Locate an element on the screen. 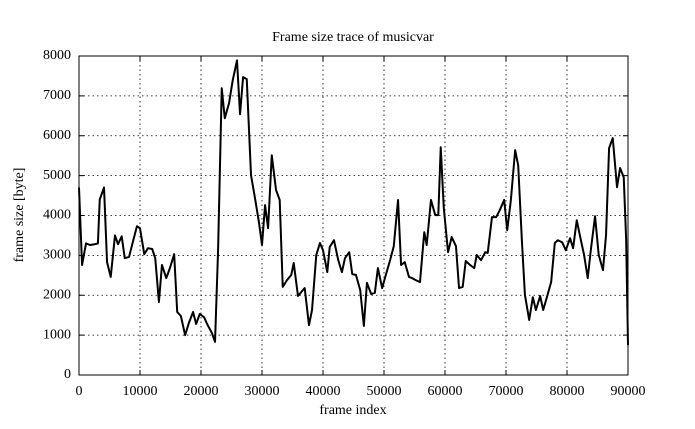  x-axis-label: frame index is located at coordinates (352, 410).